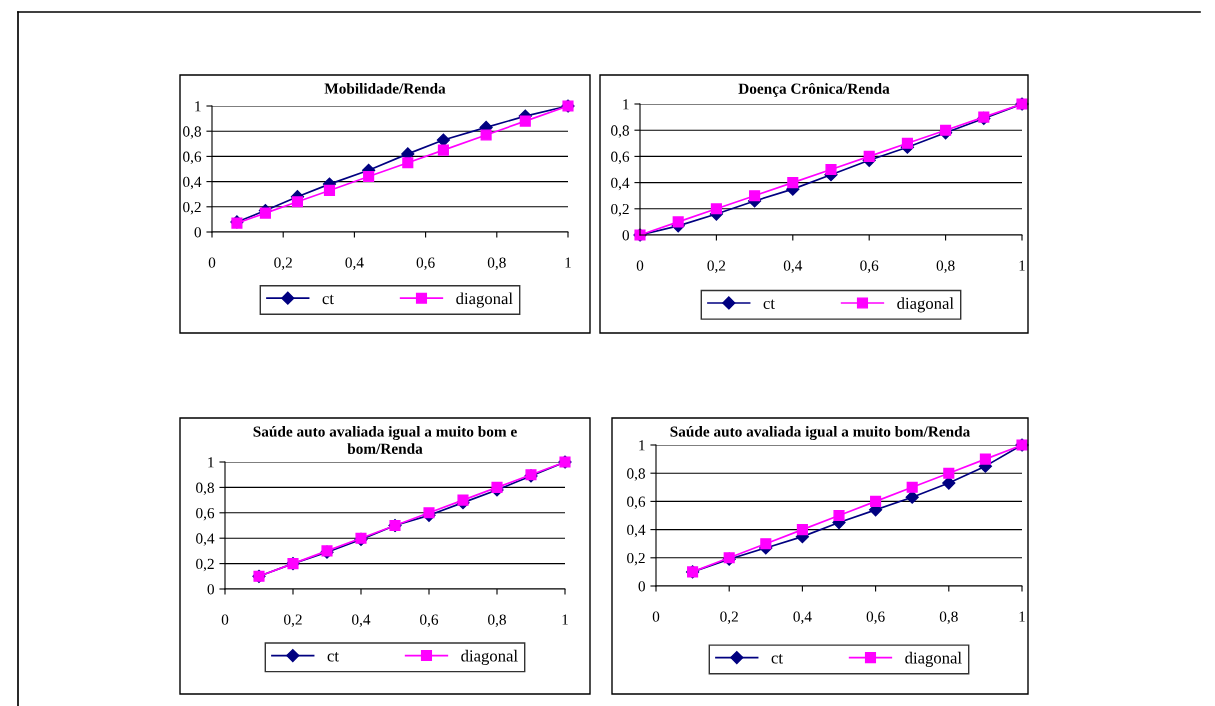 Image resolution: width=1215 pixels, height=706 pixels. What do you see at coordinates (385, 88) in the screenshot?
I see `chart-title: Mobilidade/Renda` at bounding box center [385, 88].